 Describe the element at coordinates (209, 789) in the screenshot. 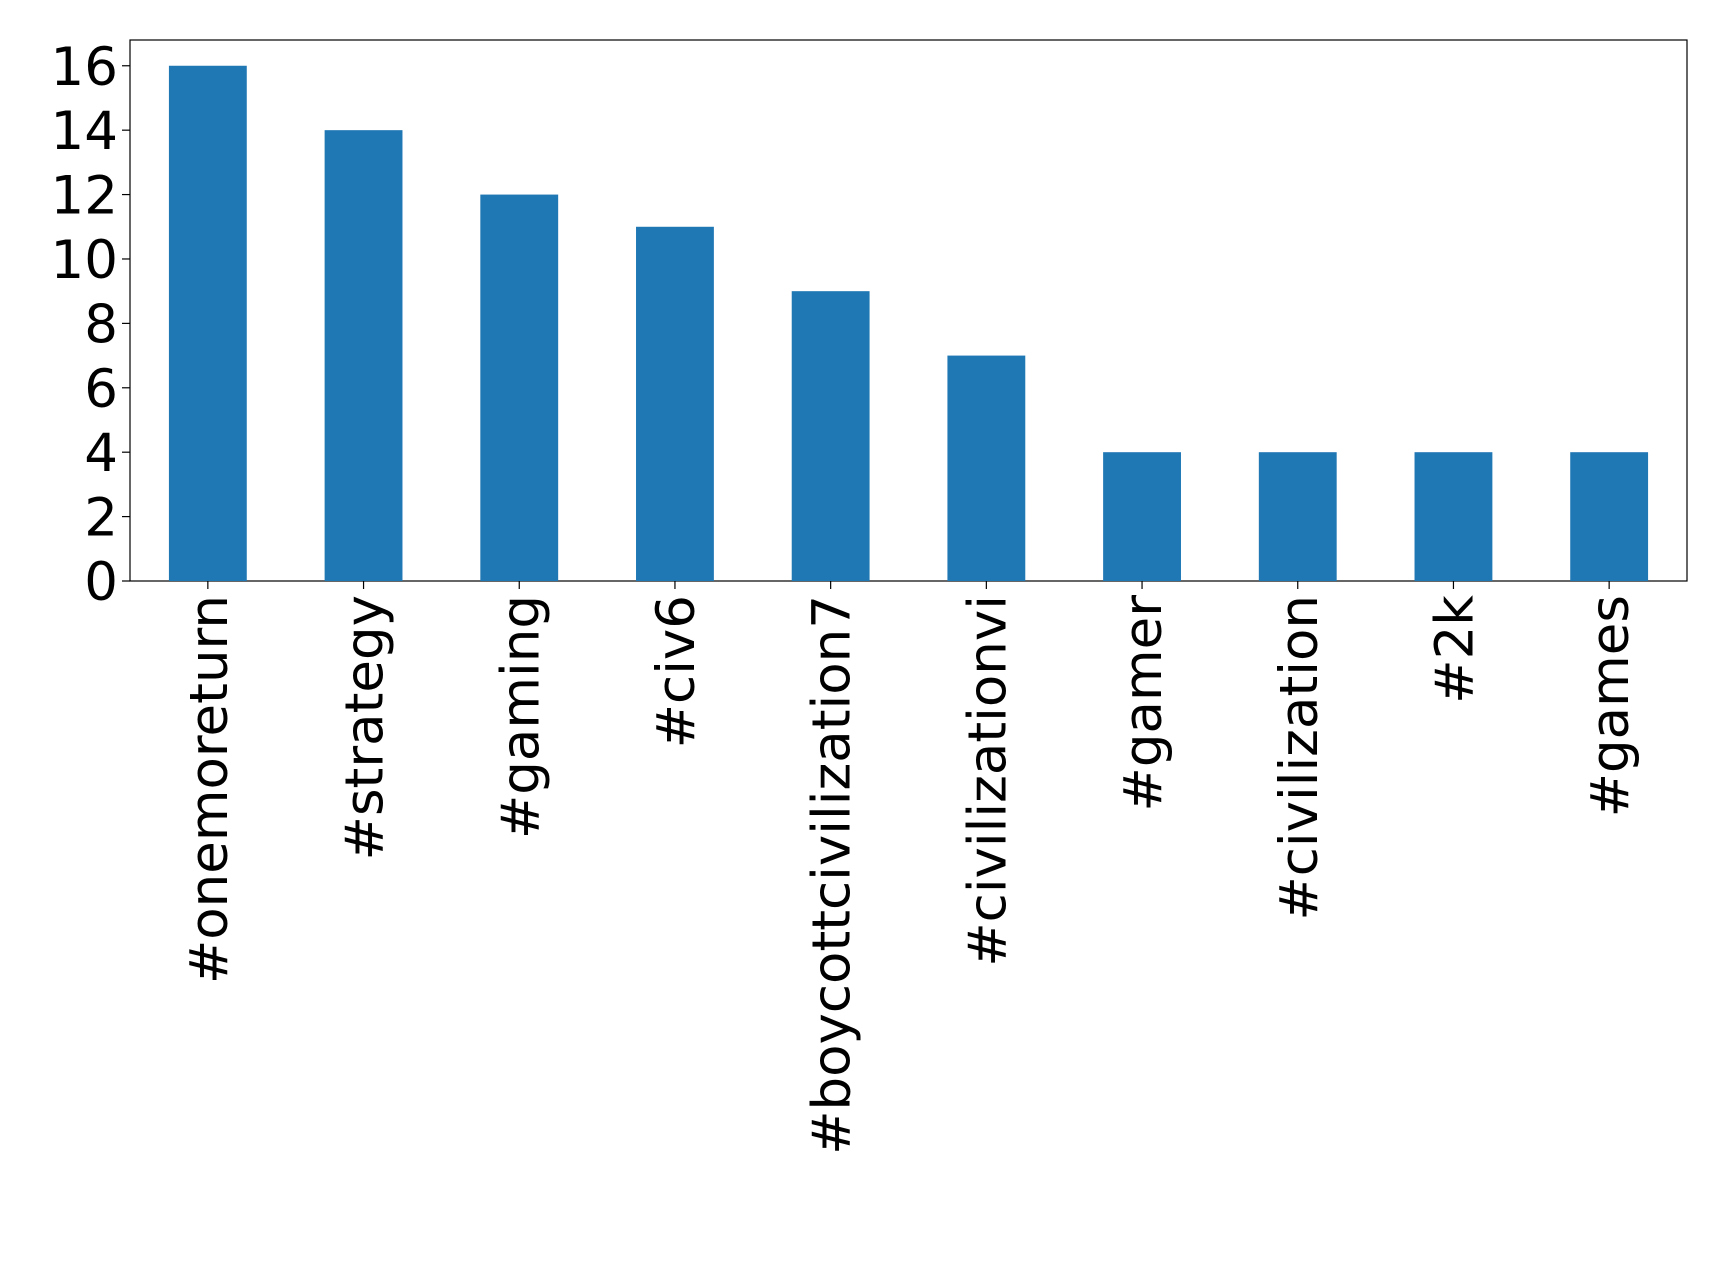

I see `x-tick-label: #onemoreturn` at that location.